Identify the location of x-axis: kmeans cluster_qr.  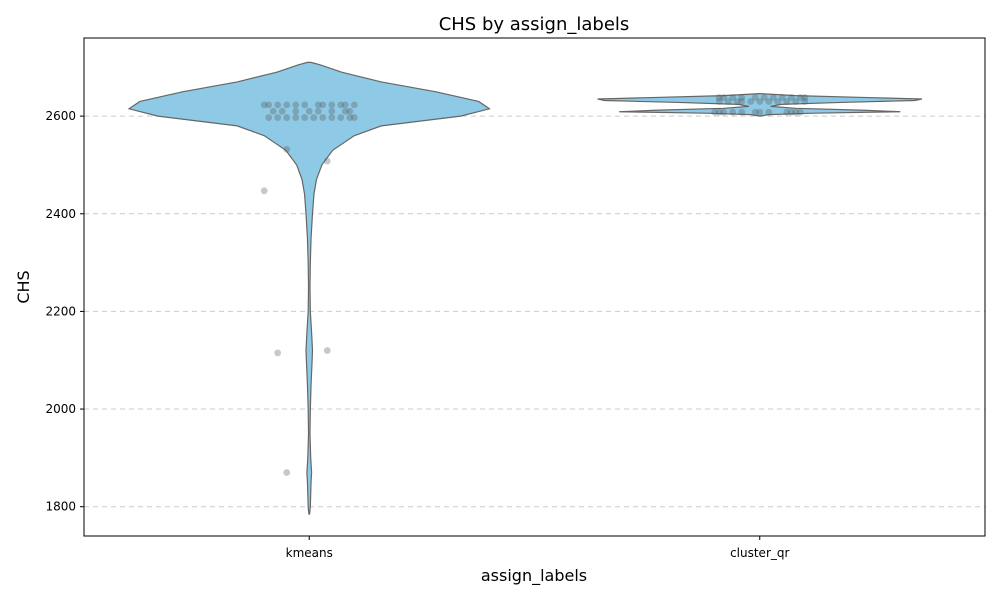
(537, 548).